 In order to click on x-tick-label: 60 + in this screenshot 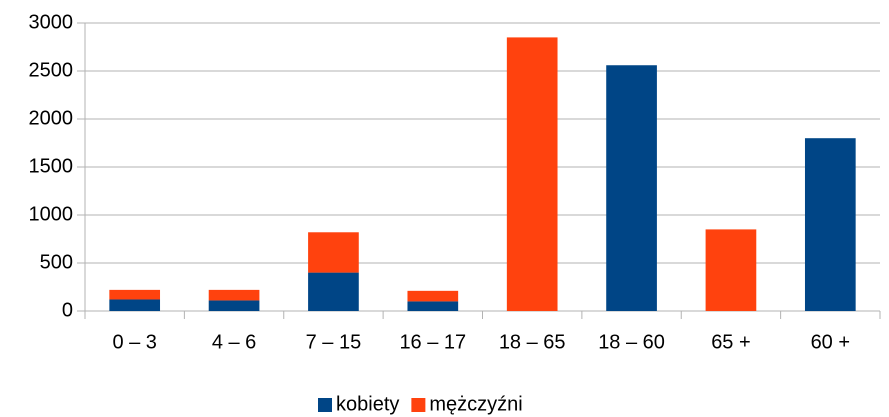, I will do `click(830, 342)`.